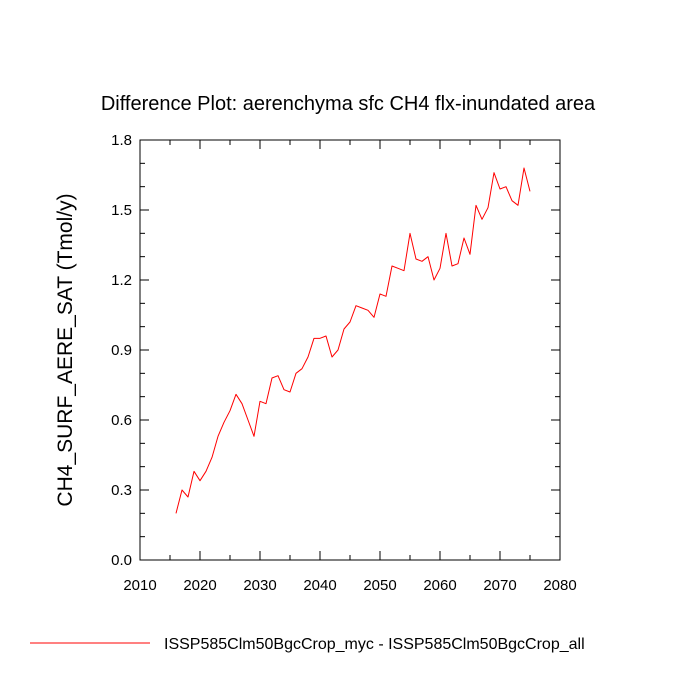 The width and height of the screenshot is (700, 700). I want to click on x-tick-label: 2070, so click(499, 585).